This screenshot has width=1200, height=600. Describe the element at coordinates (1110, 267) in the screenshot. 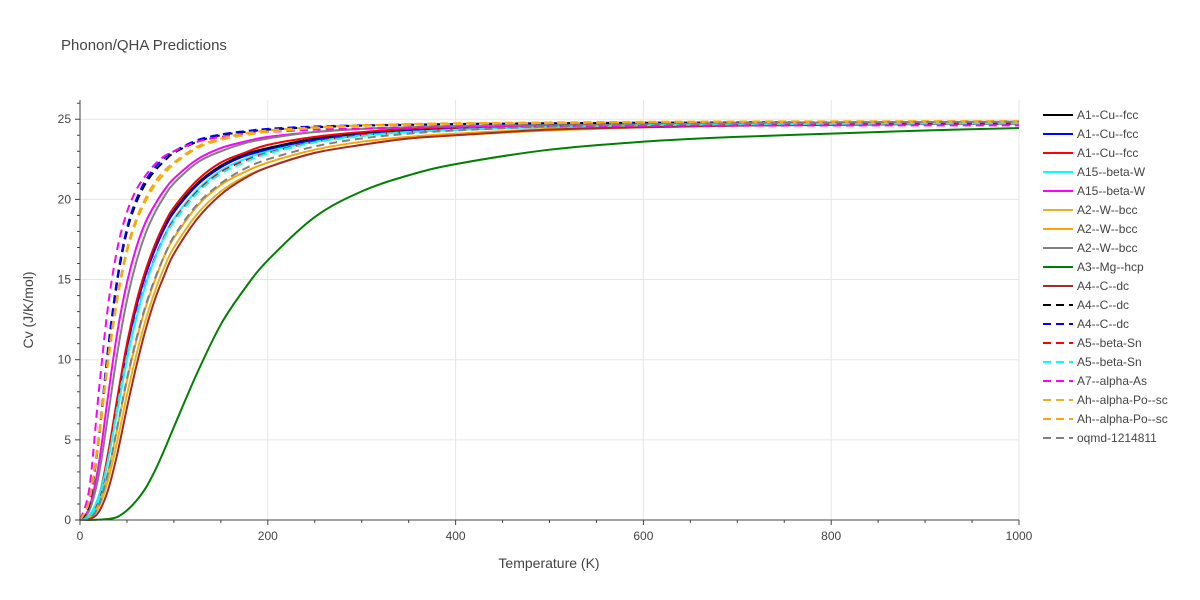

I see `legend-label: A3--Mg--hcp` at that location.